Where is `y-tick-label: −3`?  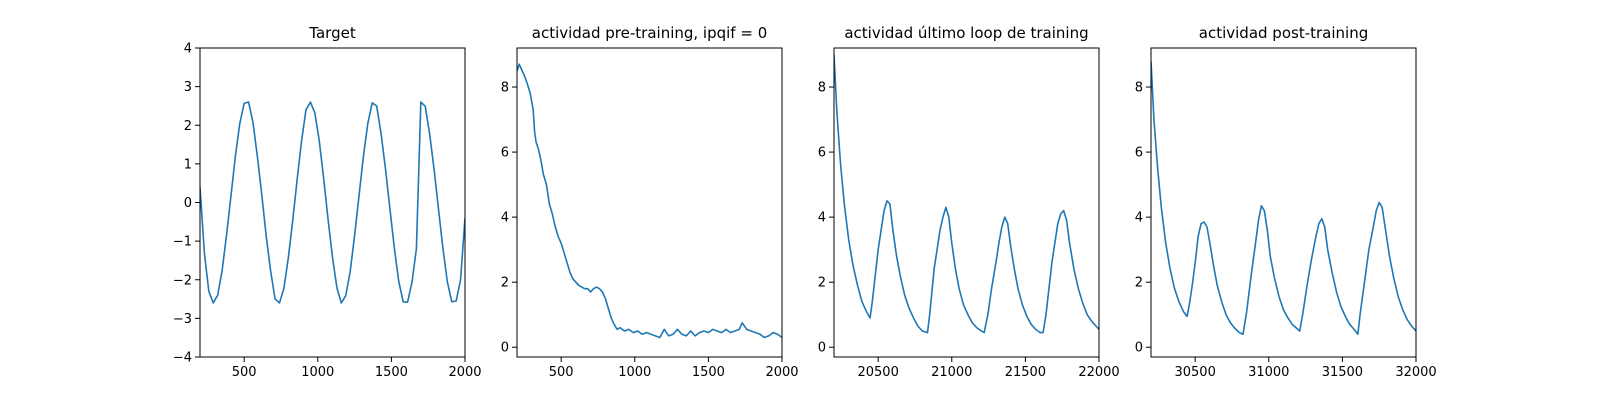
y-tick-label: −3 is located at coordinates (182, 319).